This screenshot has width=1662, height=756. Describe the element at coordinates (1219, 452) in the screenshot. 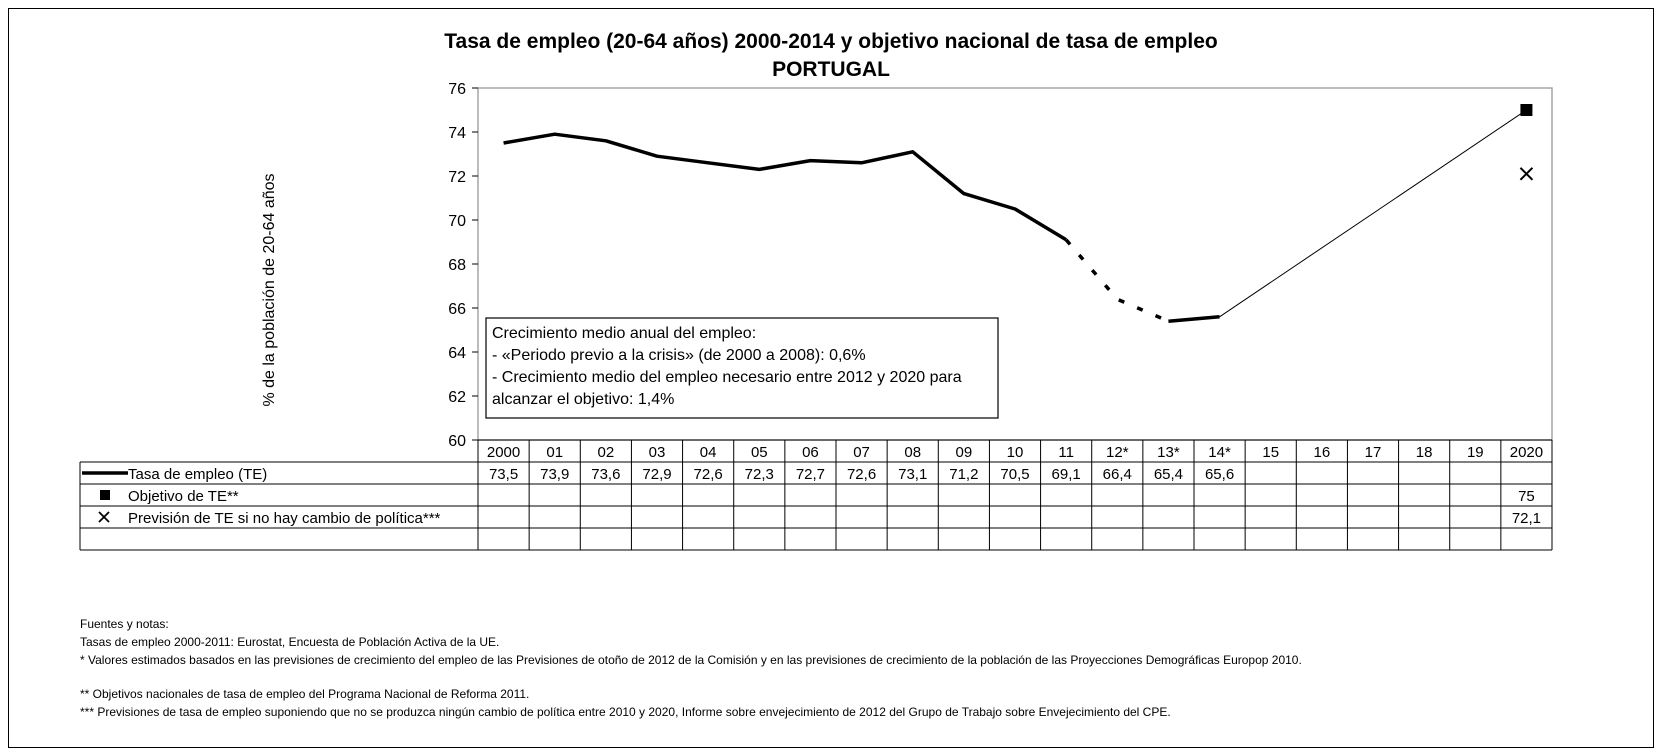

I see `x-tick-label: 14*` at that location.